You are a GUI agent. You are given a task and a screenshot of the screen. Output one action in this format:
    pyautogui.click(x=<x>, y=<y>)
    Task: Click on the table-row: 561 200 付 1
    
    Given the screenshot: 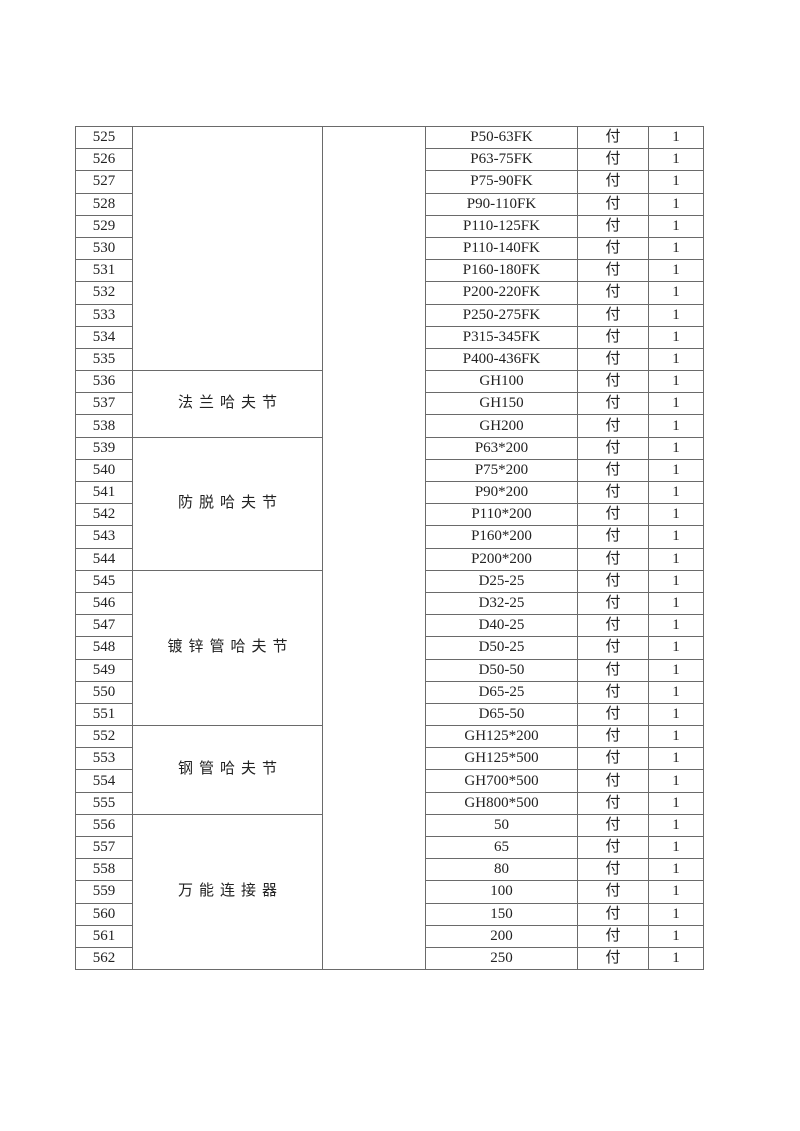 What is the action you would take?
    pyautogui.click(x=389, y=936)
    